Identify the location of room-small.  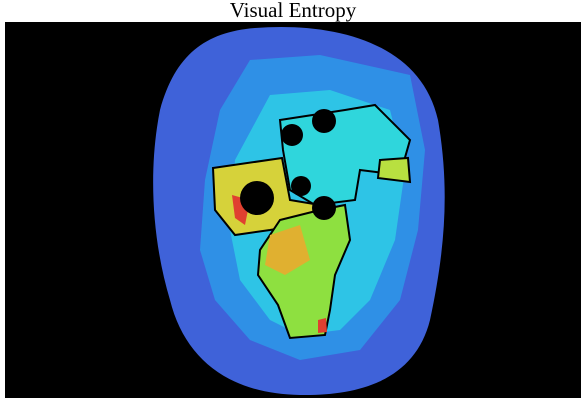
(394, 170).